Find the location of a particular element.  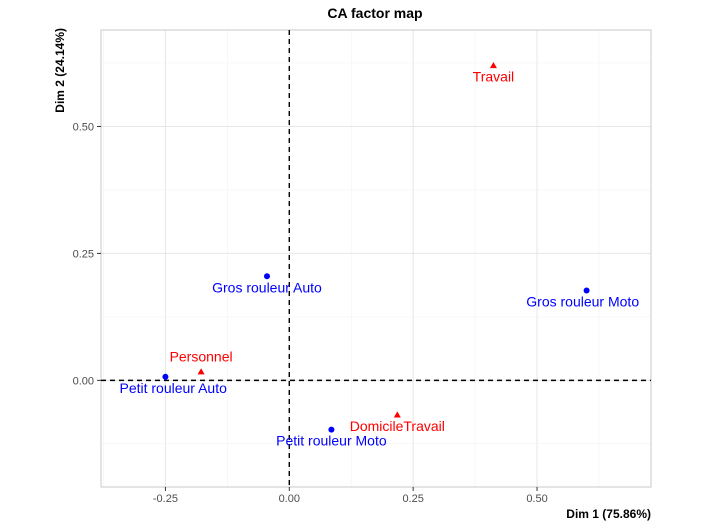

x-tick-label: -0.25 is located at coordinates (165, 499).